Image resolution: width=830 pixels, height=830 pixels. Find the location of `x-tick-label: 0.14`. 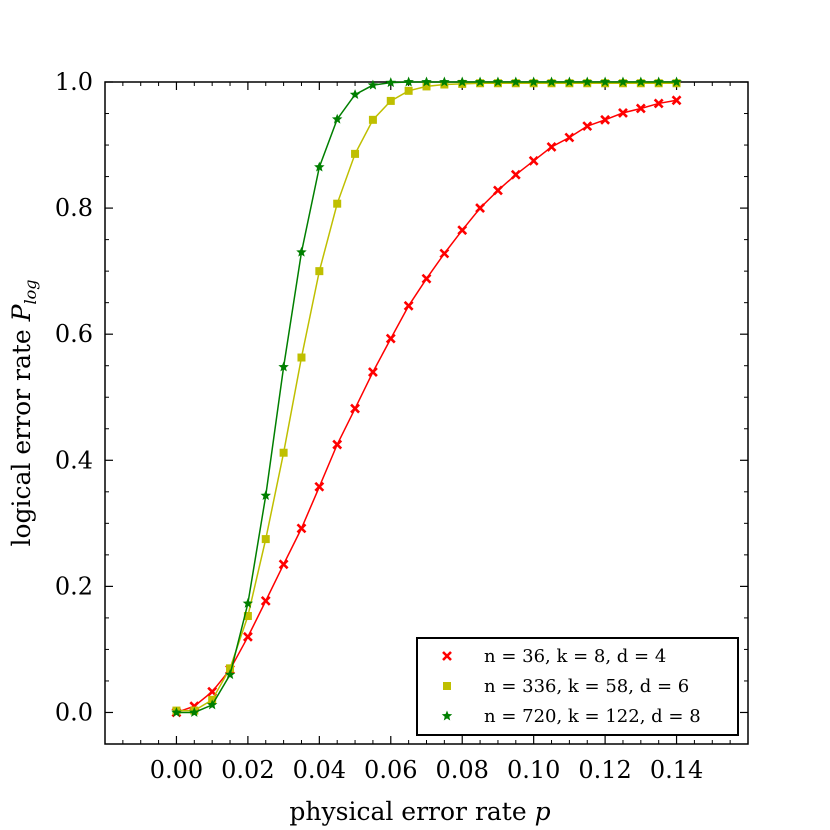

x-tick-label: 0.14 is located at coordinates (676, 770).